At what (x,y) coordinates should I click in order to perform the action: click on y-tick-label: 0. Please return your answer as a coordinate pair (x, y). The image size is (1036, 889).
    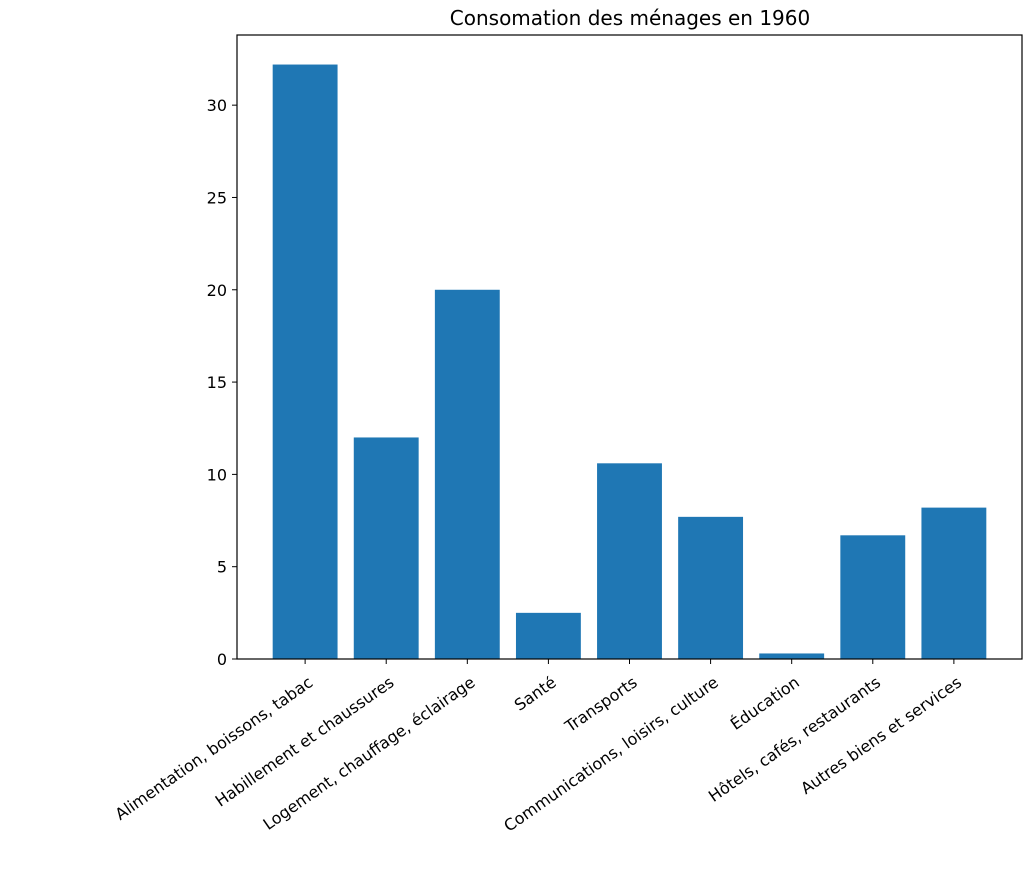
    Looking at the image, I should click on (222, 659).